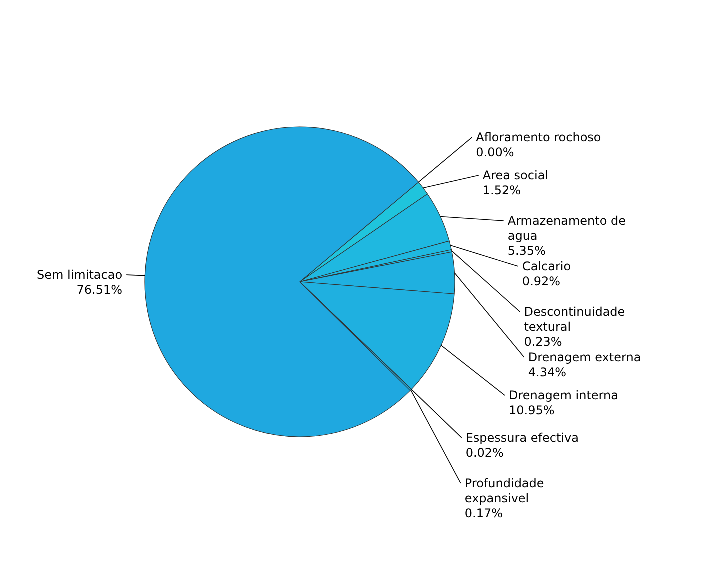 This screenshot has width=724, height=563. I want to click on data-label: 10.95%, so click(532, 411).